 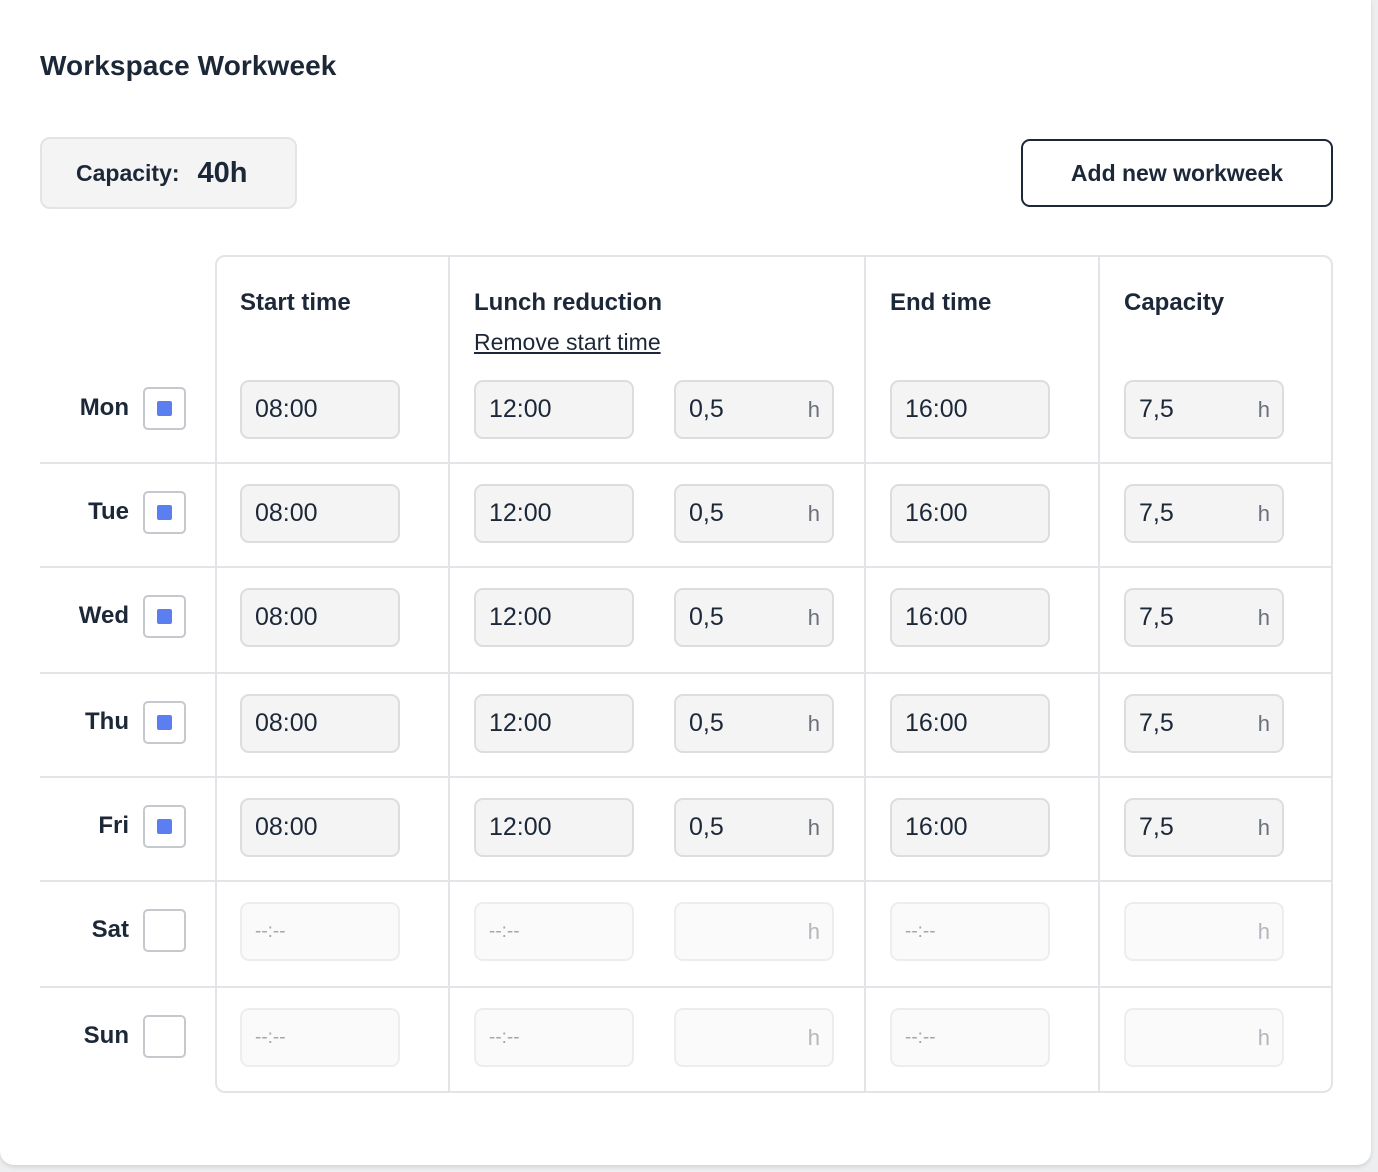 I want to click on header-capacity: Capacity, so click(x=1174, y=302).